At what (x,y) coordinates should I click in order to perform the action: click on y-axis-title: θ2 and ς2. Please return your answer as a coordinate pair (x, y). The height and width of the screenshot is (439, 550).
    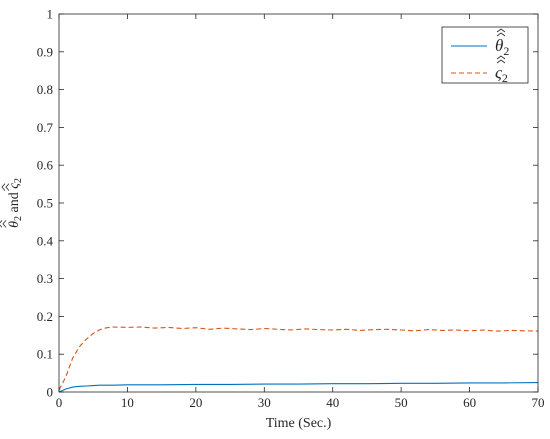
    Looking at the image, I should click on (15, 203).